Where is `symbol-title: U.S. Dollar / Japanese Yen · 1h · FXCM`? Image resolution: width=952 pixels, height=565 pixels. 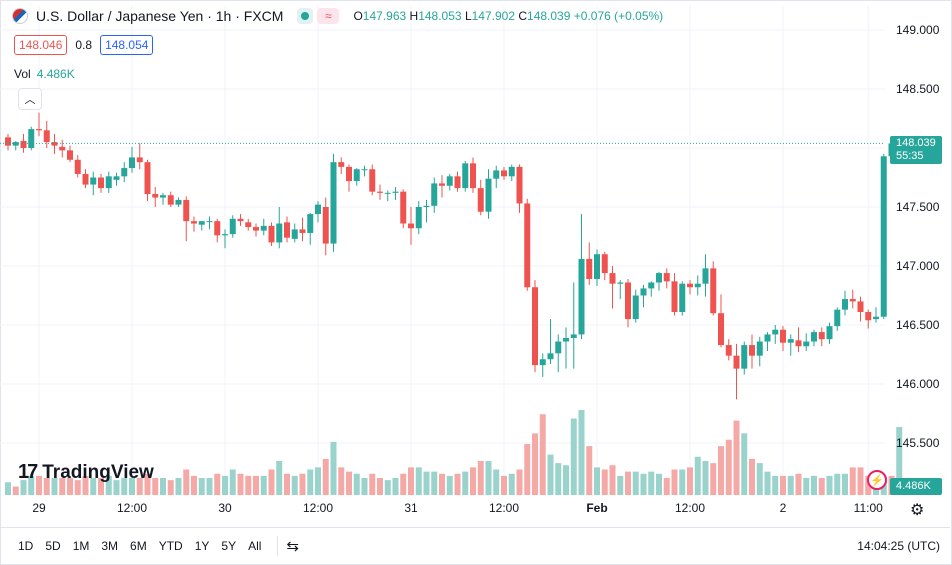
symbol-title: U.S. Dollar / Japanese Yen · 1h · FXCM is located at coordinates (160, 16).